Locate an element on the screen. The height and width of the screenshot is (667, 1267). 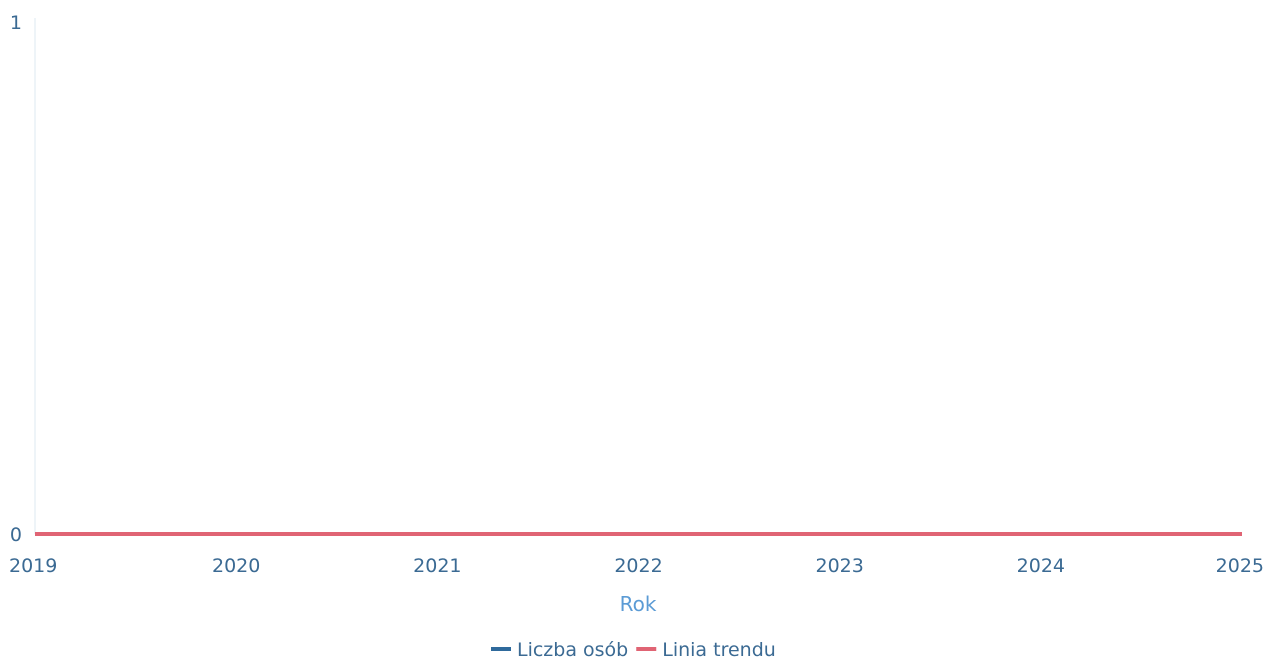
legend: Liczba osób Linia trendu is located at coordinates (633, 650).